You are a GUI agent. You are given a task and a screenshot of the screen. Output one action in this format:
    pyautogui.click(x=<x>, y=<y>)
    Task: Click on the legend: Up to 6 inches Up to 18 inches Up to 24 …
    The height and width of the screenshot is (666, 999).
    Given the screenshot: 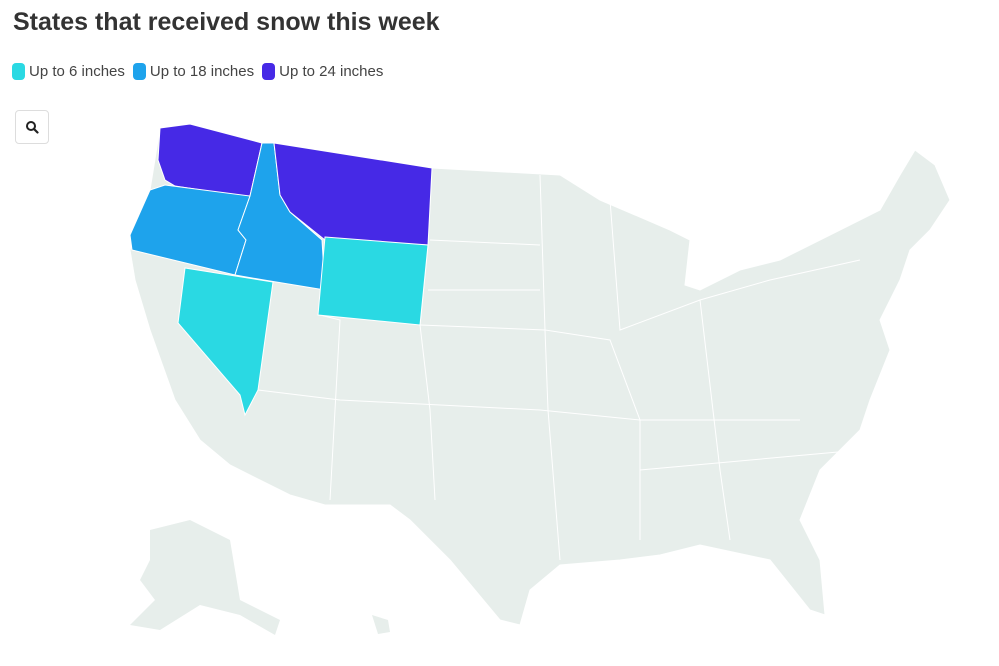 What is the action you would take?
    pyautogui.click(x=197, y=71)
    